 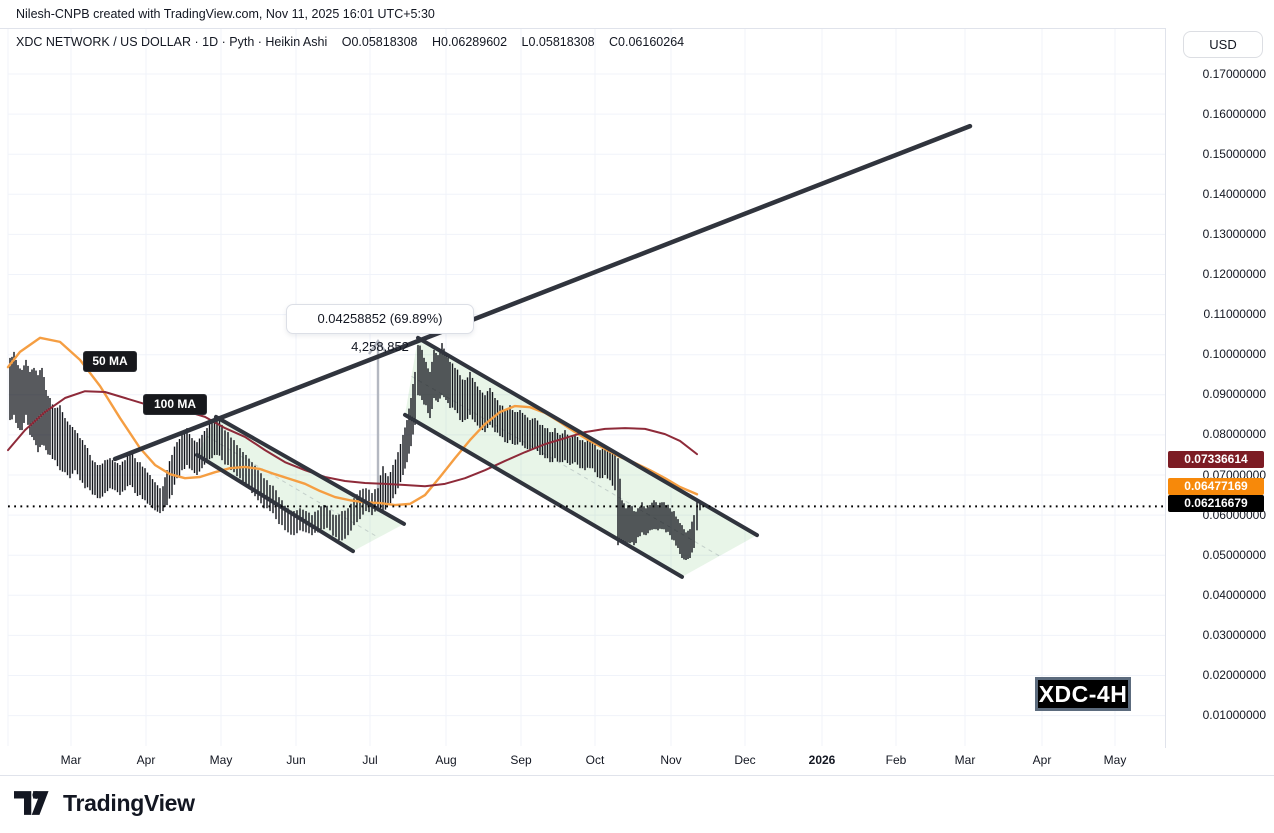 I want to click on price-tick-label: 0.08000000, so click(x=1234, y=434).